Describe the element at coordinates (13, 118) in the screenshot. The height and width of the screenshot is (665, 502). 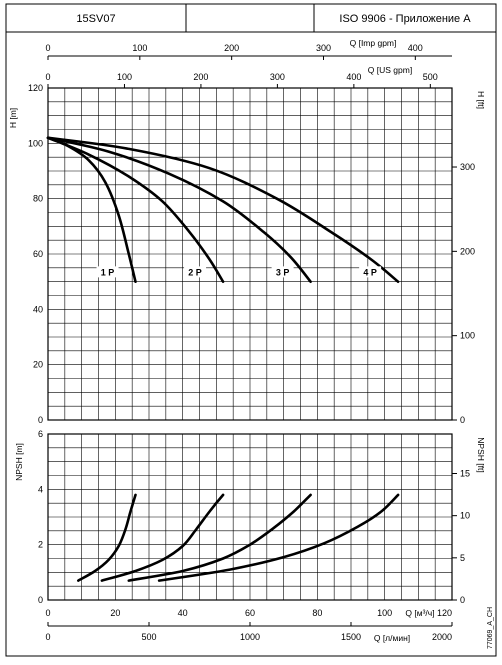
I see `head-m-axis-label: H [m]` at that location.